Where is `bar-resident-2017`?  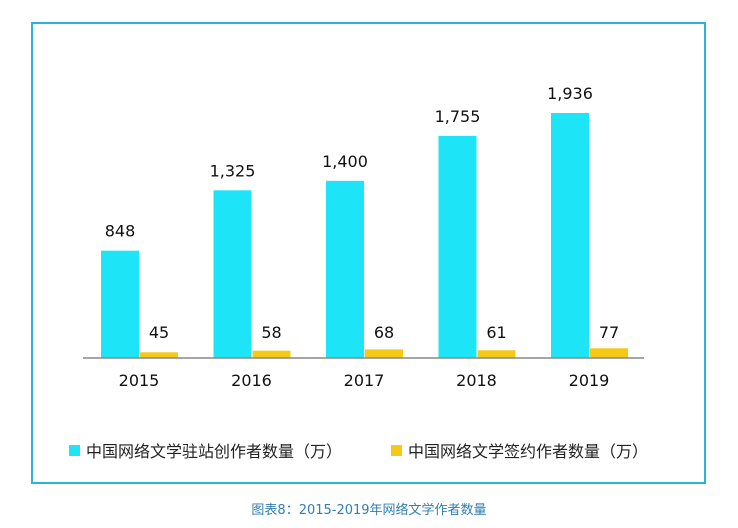 bar-resident-2017 is located at coordinates (345, 269).